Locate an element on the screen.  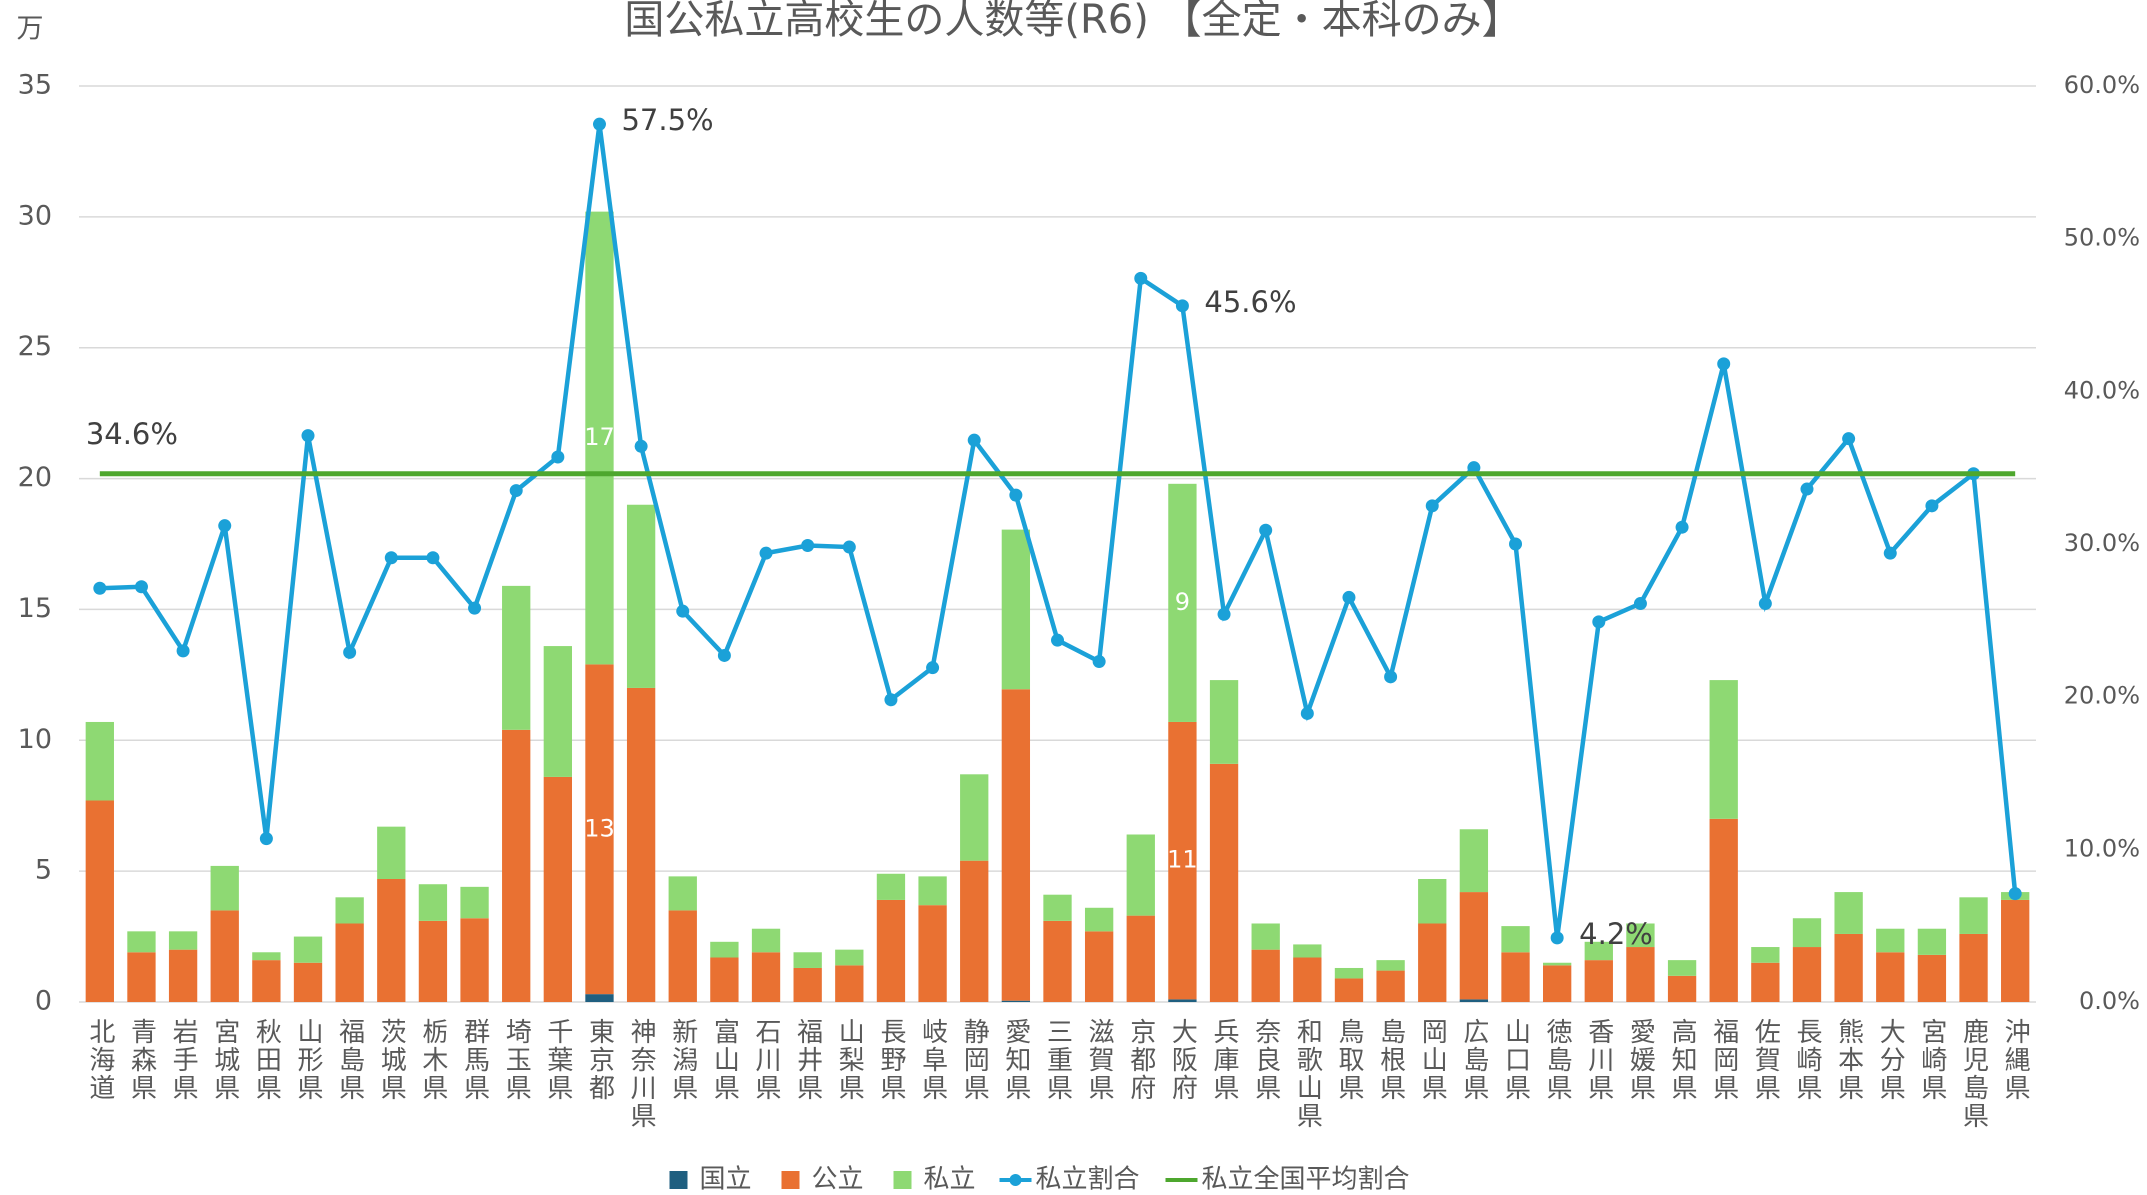
x-tick-label: 京都府 is located at coordinates (1141, 1060).